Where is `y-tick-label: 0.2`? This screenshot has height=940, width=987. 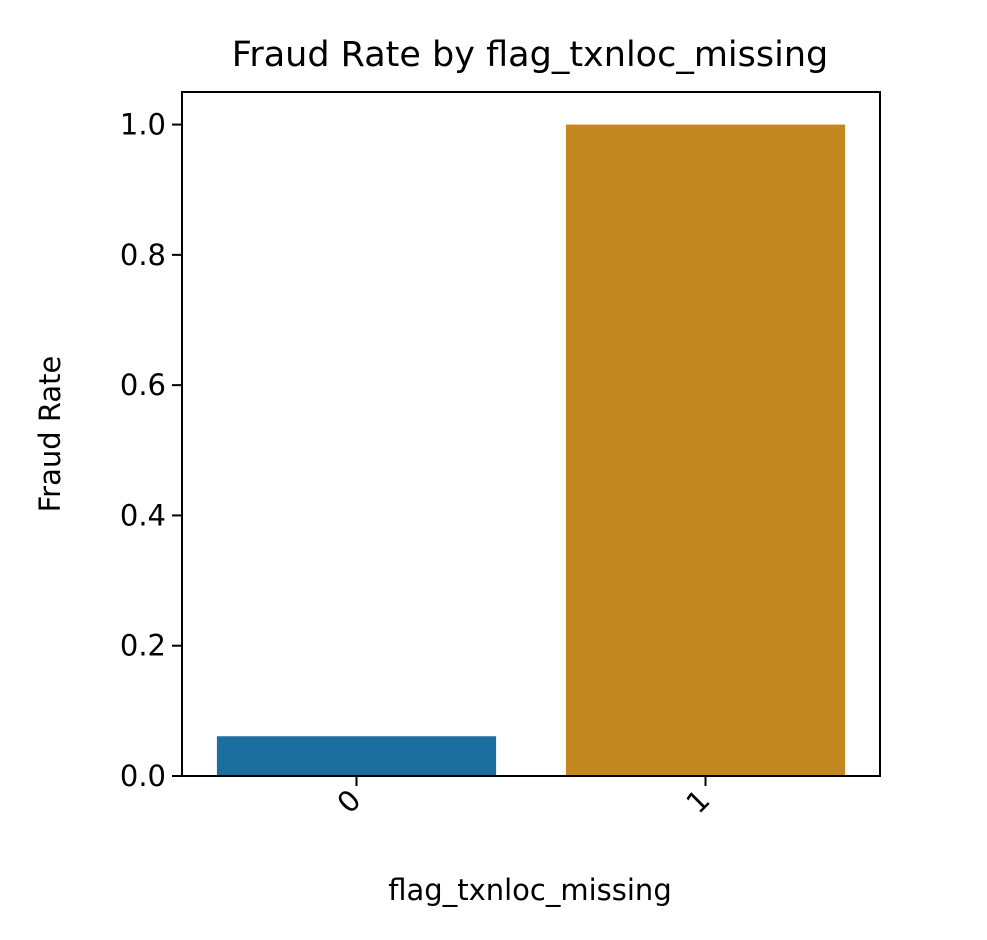 y-tick-label: 0.2 is located at coordinates (143, 646).